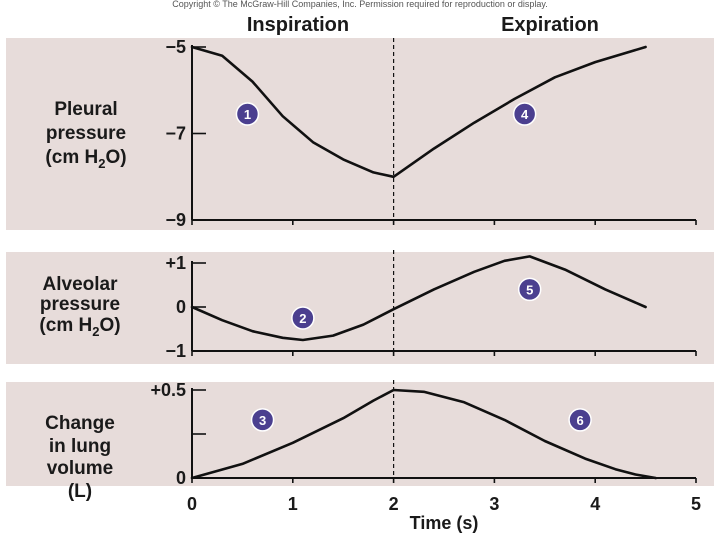 The width and height of the screenshot is (720, 540). Describe the element at coordinates (550, 25) in the screenshot. I see `phase-label-expiration: Expiration` at that location.